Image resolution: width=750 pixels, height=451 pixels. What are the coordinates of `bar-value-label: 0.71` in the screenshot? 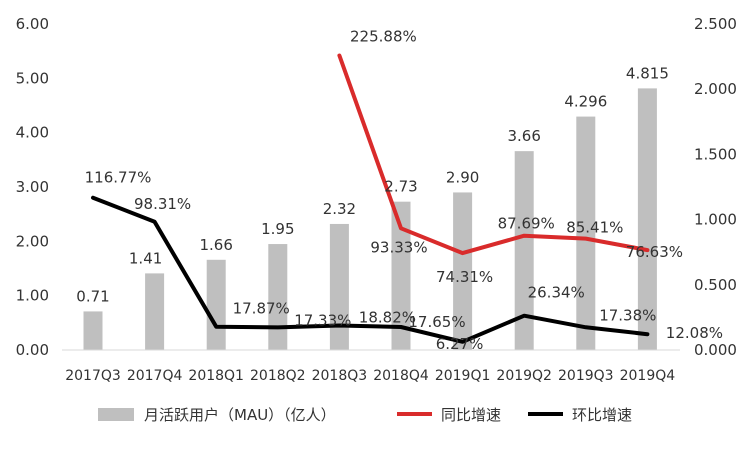 It's located at (92, 296).